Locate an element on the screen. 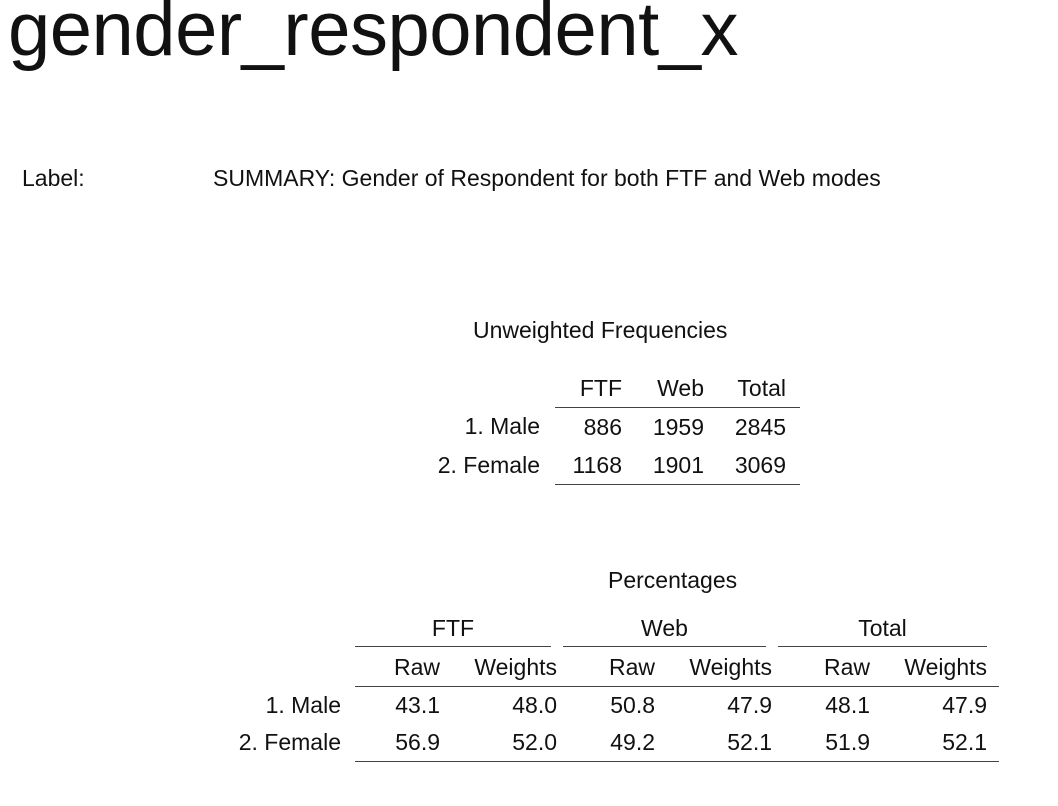  group-header-web: Web is located at coordinates (664, 630).